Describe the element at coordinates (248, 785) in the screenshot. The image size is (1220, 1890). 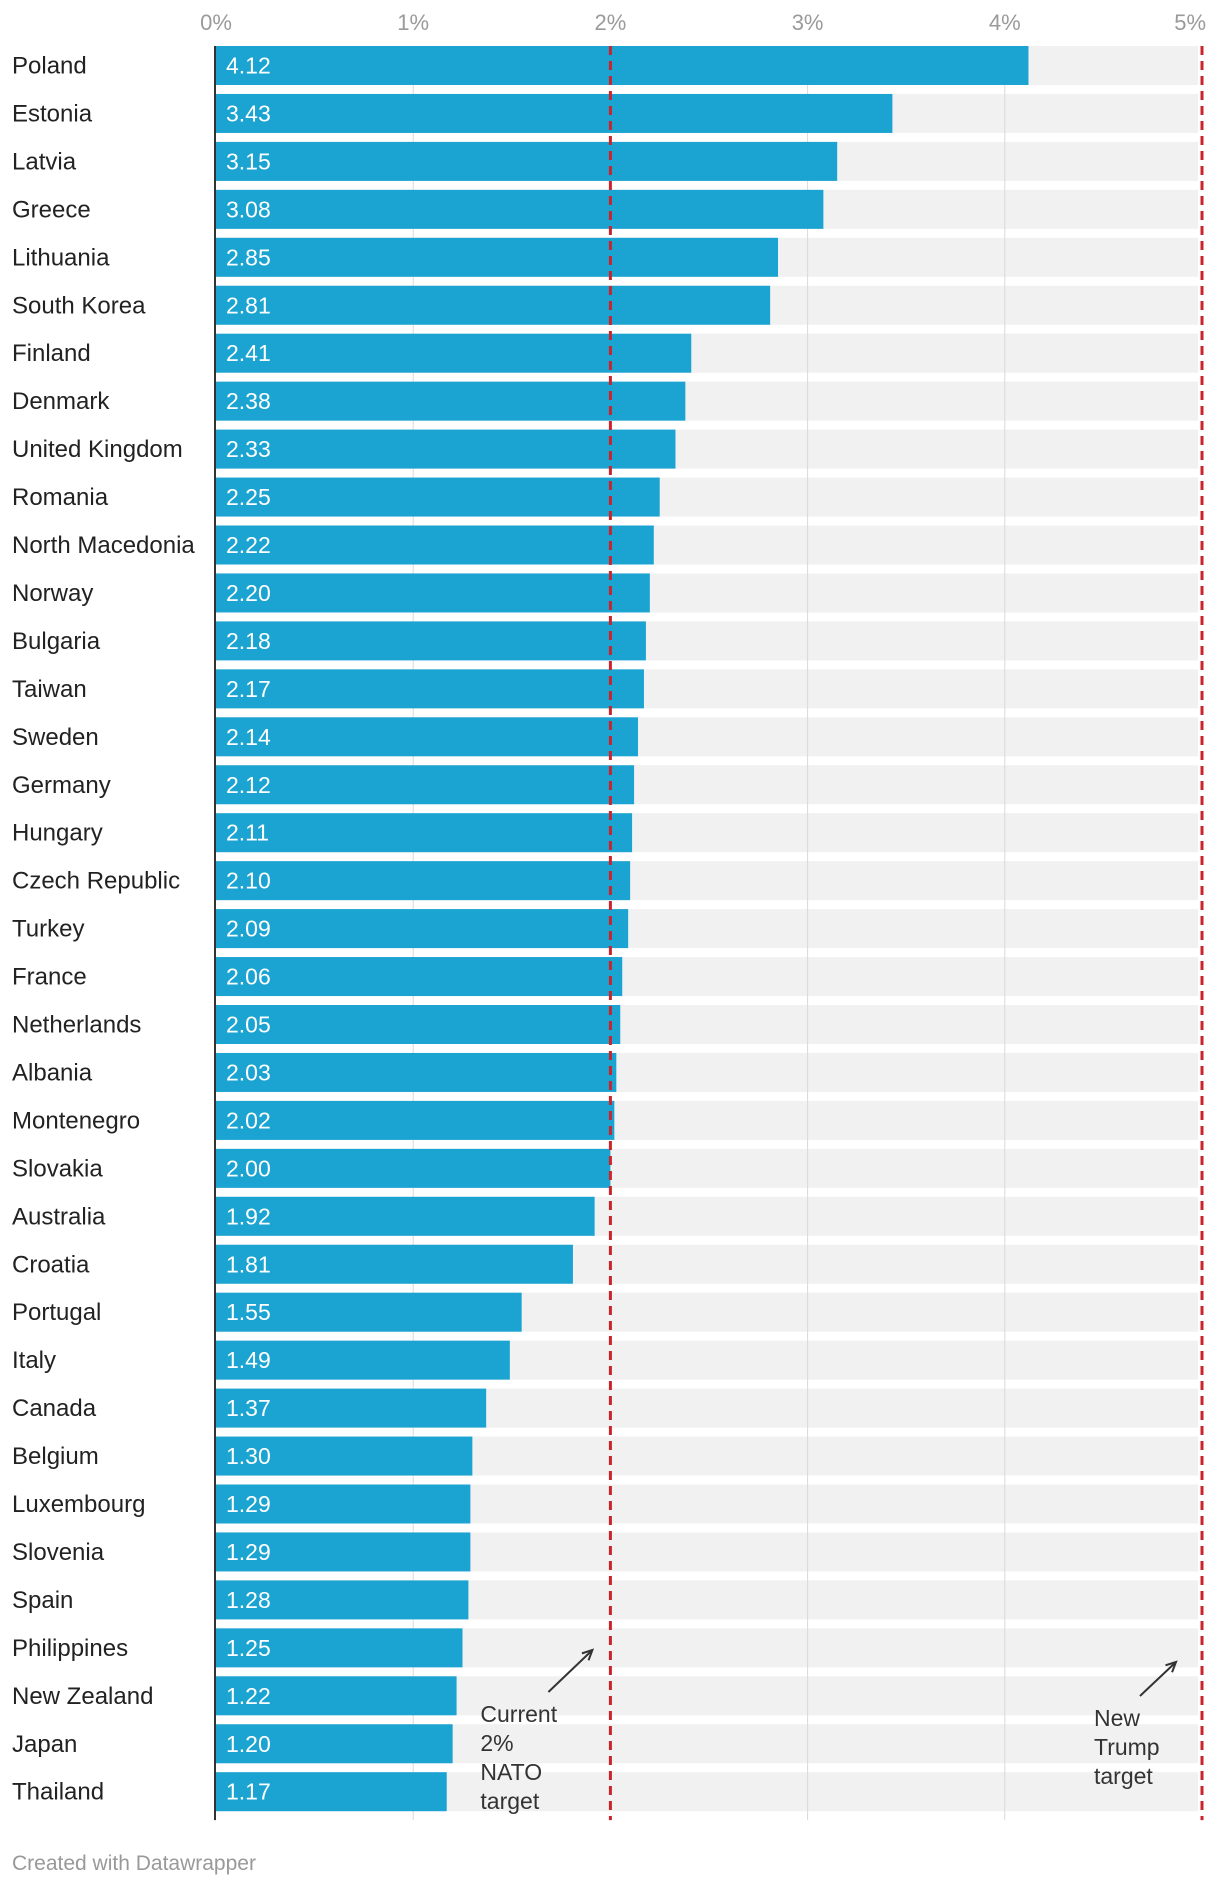
I see `bar-value-label: 2.12` at that location.